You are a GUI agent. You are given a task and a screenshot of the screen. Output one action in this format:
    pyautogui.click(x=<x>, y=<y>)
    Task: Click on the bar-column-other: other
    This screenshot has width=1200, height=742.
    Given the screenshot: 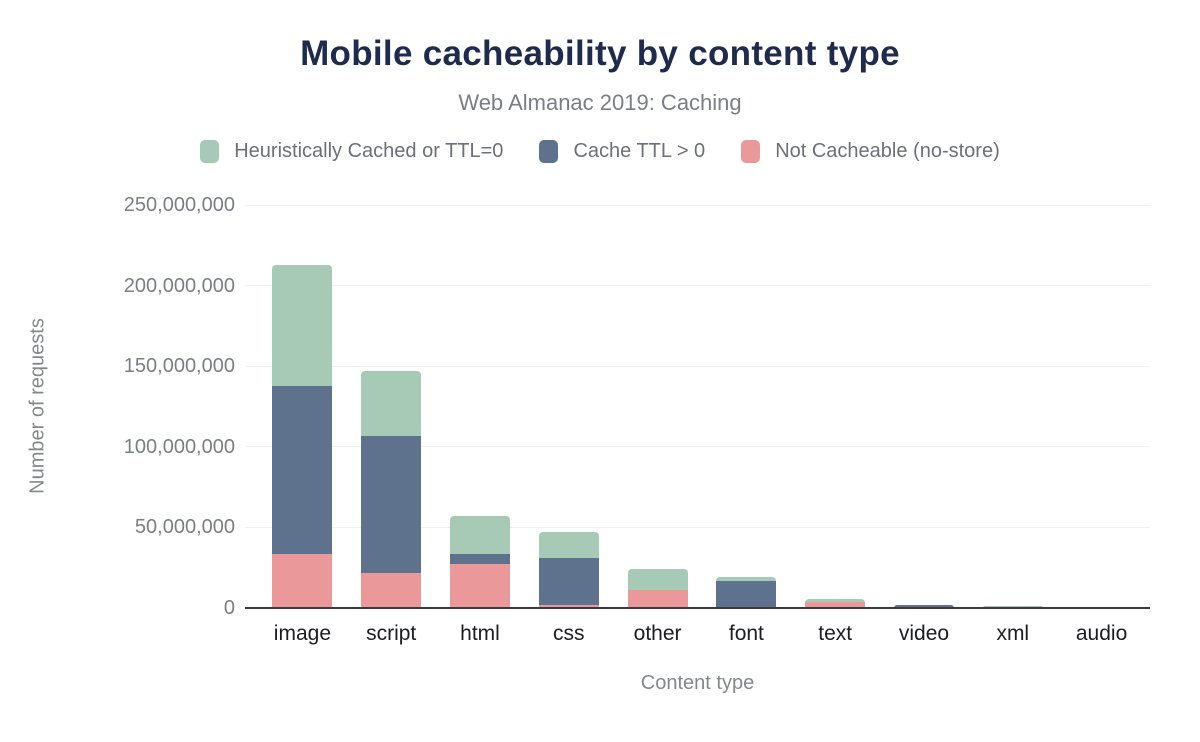 What is the action you would take?
    pyautogui.click(x=657, y=425)
    